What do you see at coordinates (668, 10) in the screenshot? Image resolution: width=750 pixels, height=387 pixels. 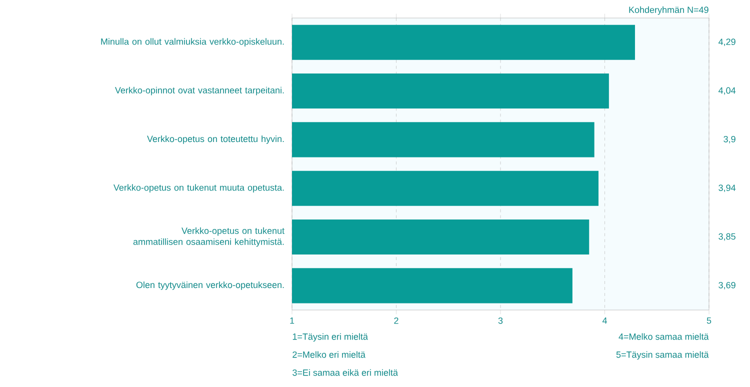 I see `text: Kohderyhmän N=49` at bounding box center [668, 10].